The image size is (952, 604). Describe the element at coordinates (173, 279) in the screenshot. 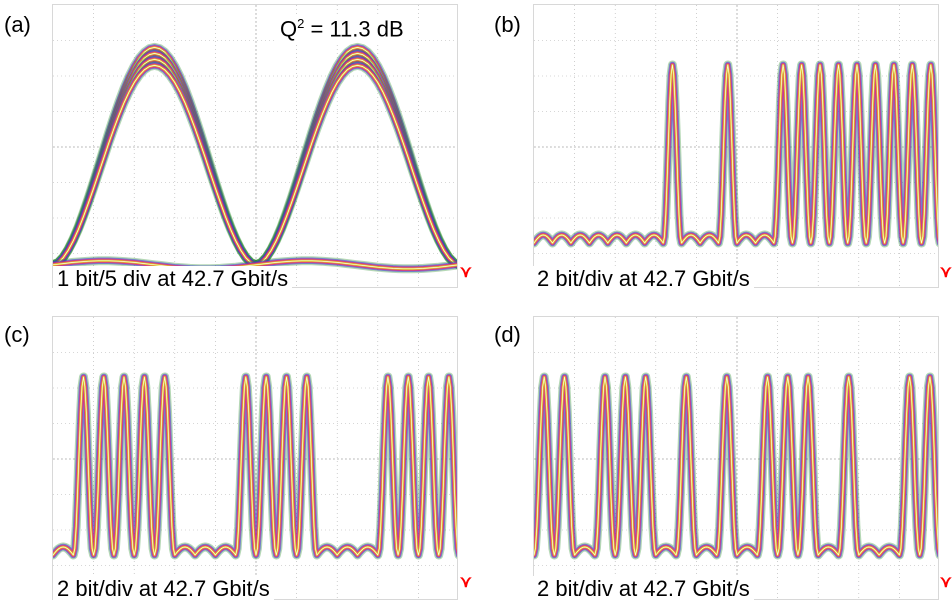

I see `panel-a-caption: 1 bit/5 div at 42.7 Gbit/s` at that location.